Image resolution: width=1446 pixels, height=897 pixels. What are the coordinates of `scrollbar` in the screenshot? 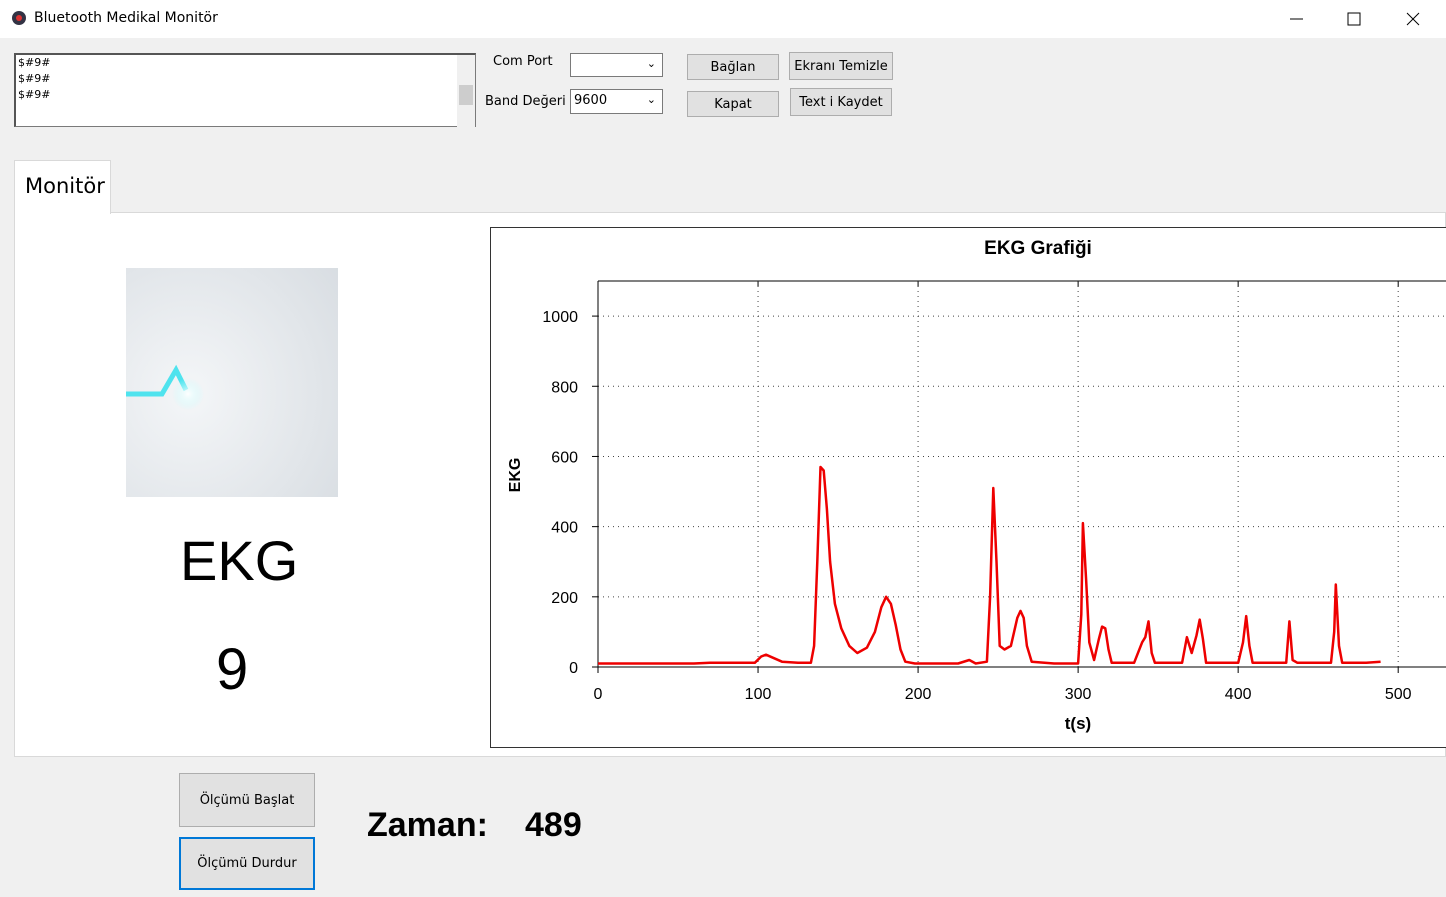 It's located at (466, 91).